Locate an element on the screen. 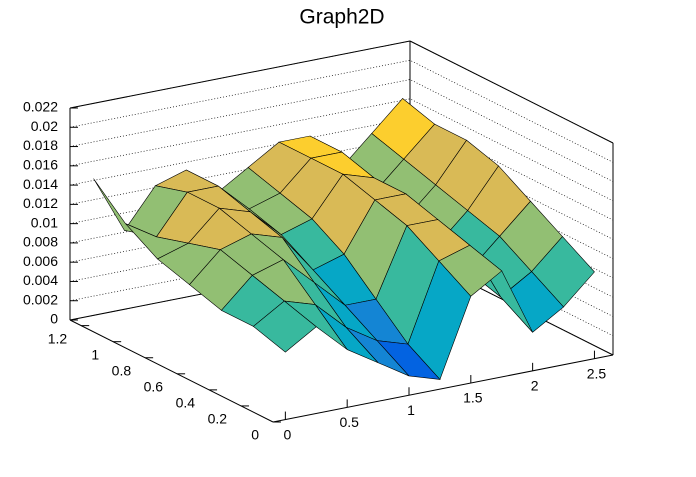 The height and width of the screenshot is (477, 696). z-tick-label: 0.02 is located at coordinates (44, 126).